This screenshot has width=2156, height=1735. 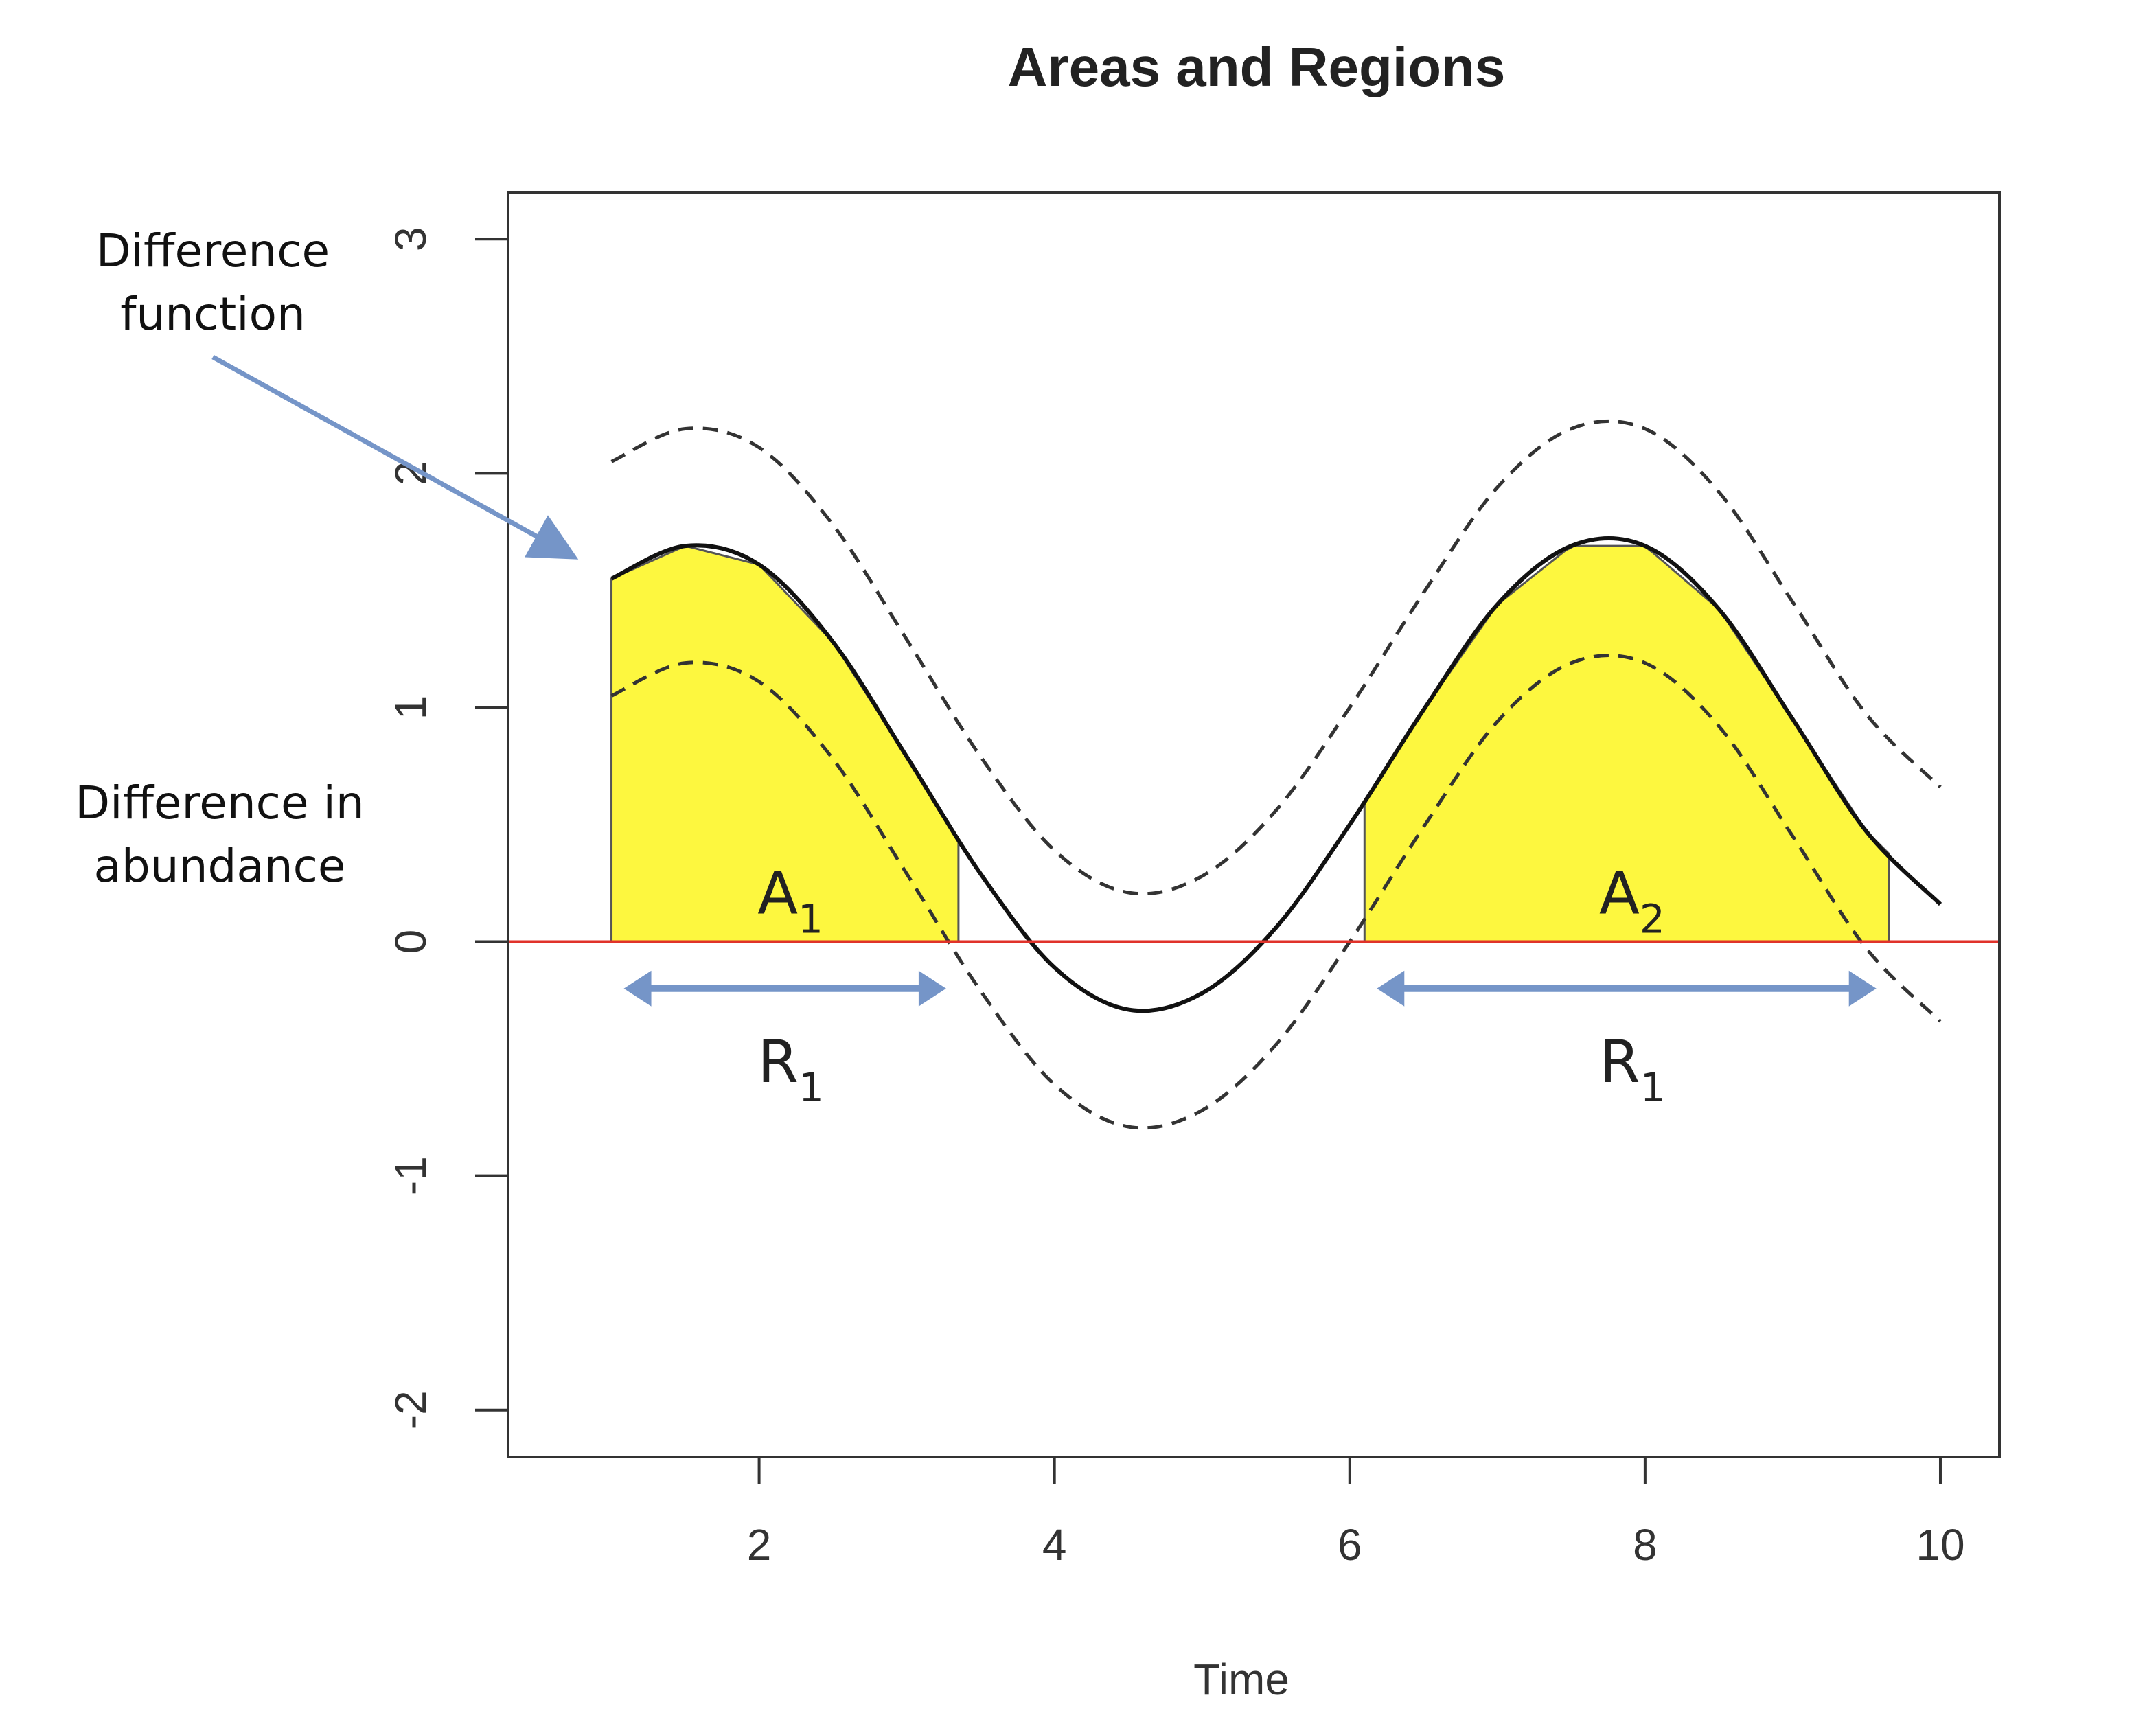 What do you see at coordinates (1940, 1545) in the screenshot?
I see `x-tick-label: 10` at bounding box center [1940, 1545].